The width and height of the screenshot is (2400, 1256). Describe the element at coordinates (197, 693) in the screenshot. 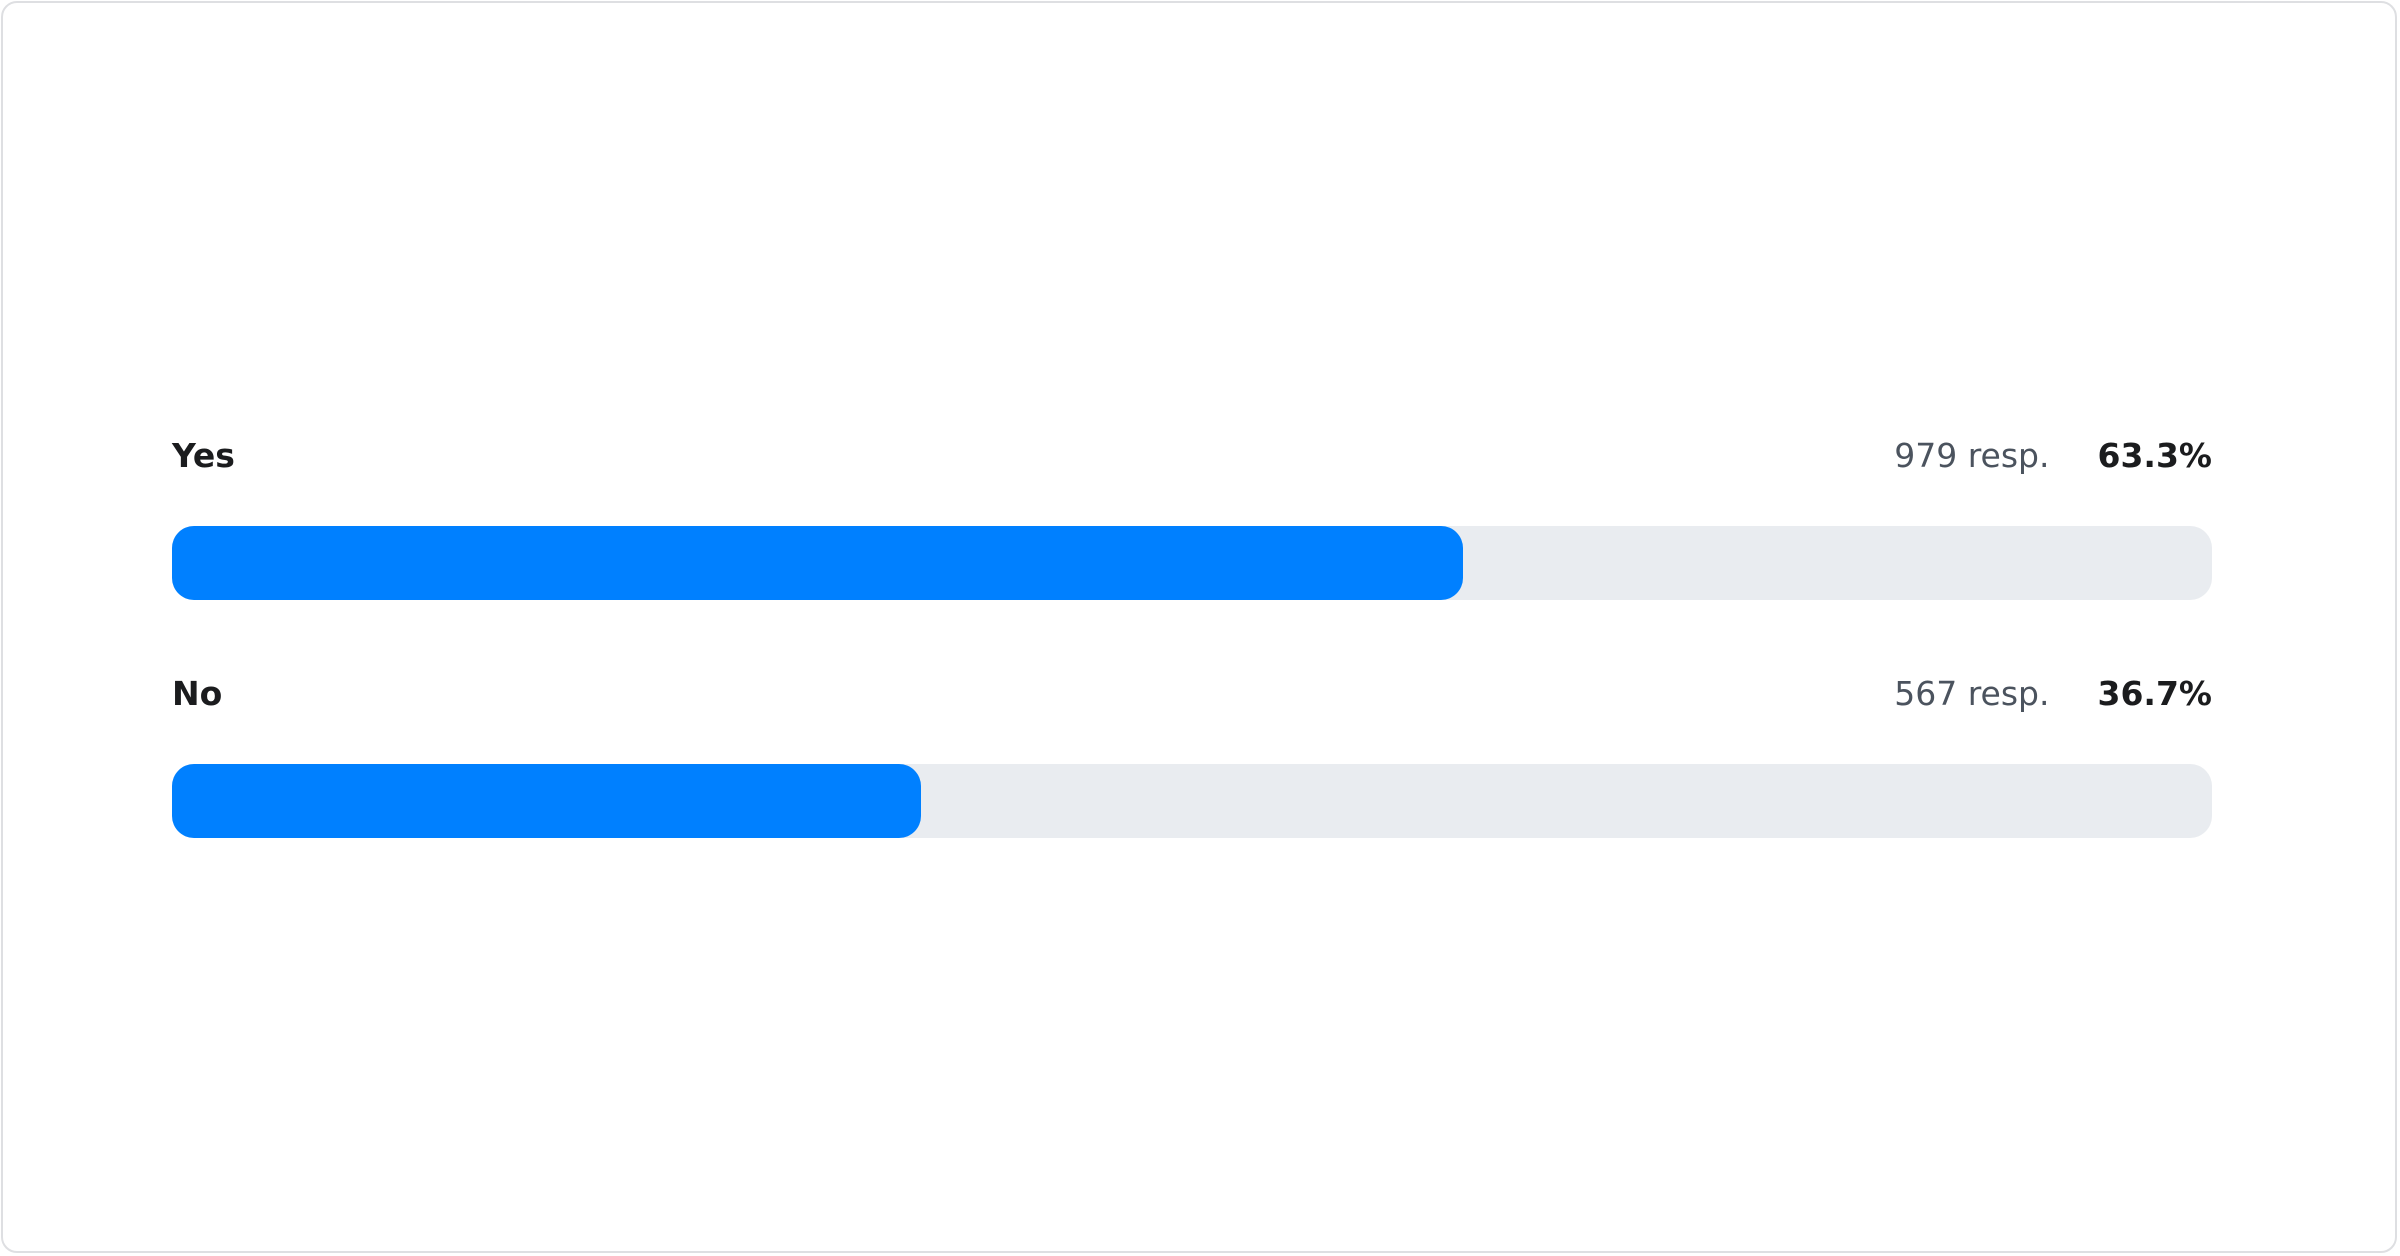

I see `option-label: No` at that location.